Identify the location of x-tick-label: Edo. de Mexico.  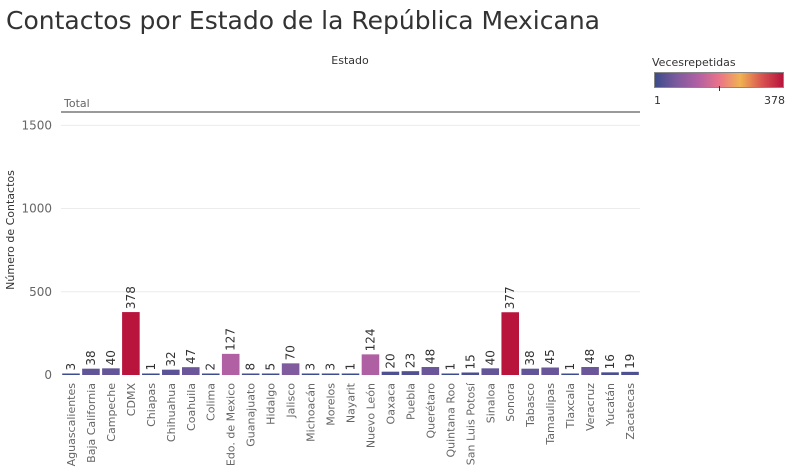
(231, 424).